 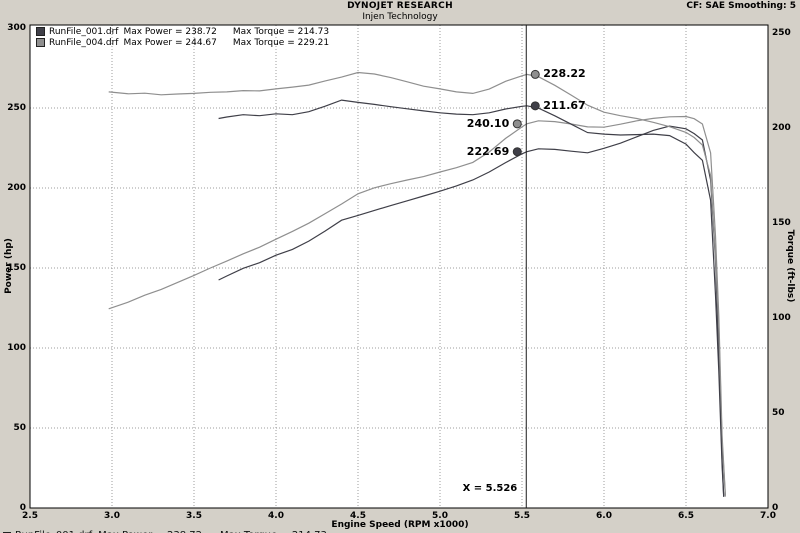 I want to click on torque-tick-label: 0, so click(x=775, y=508).